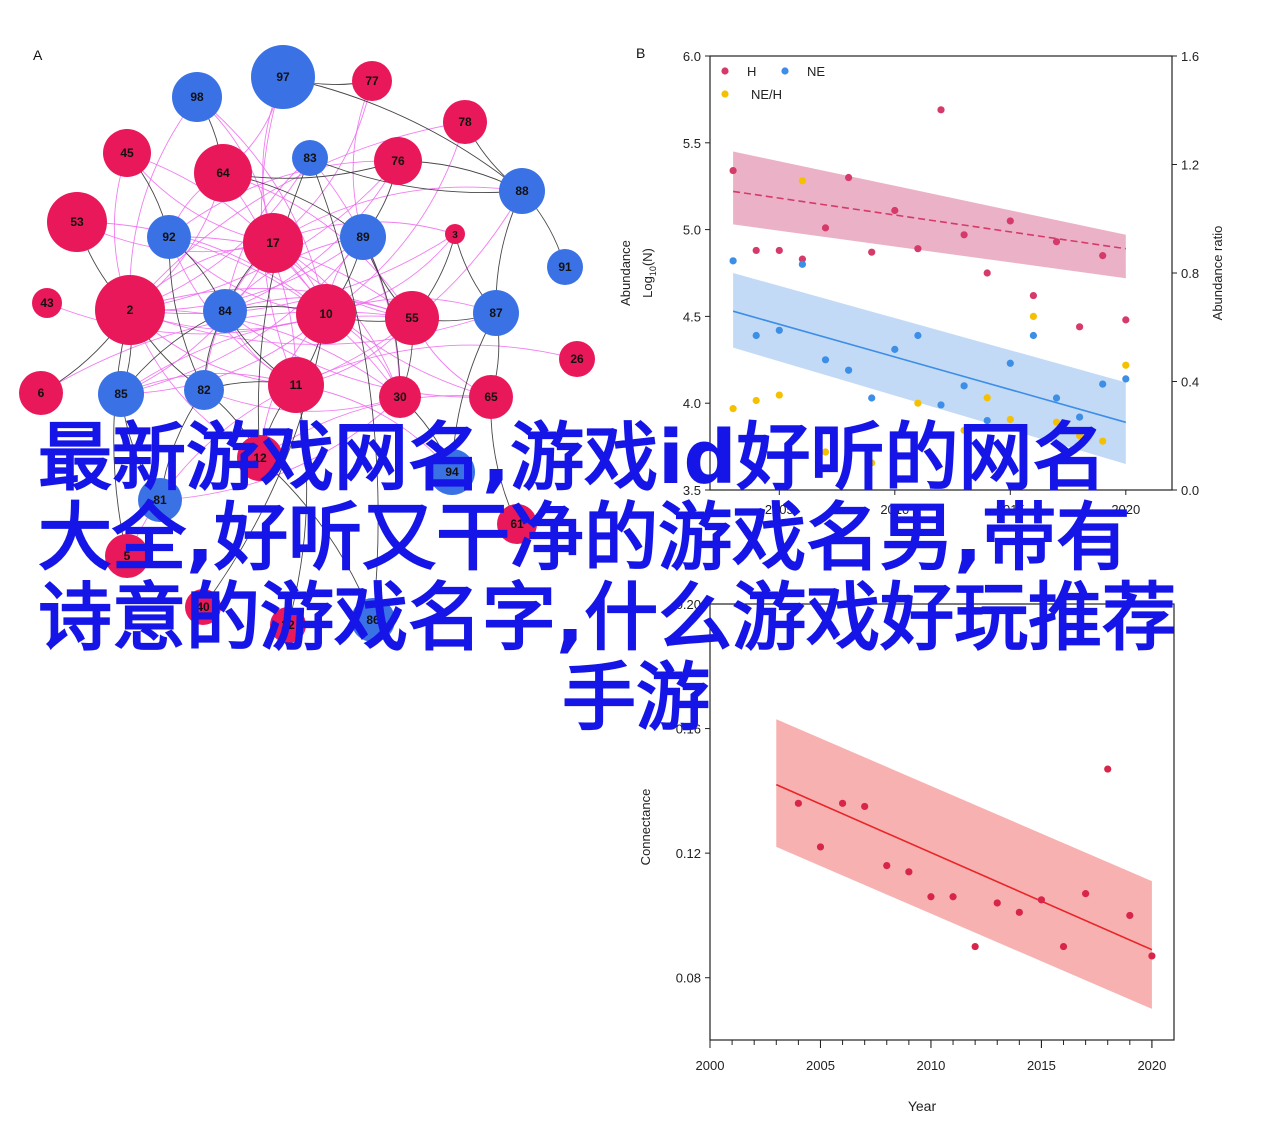 This screenshot has height=1130, width=1269. I want to click on point-NE-2014, so click(987, 420).